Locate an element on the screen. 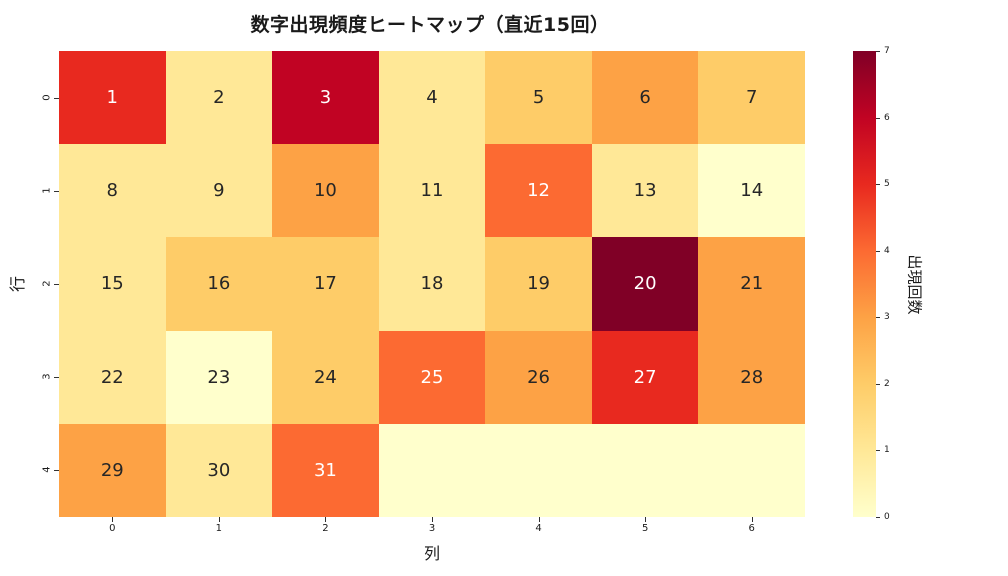 This screenshot has height=576, width=1008. heatmap-cell: 12 is located at coordinates (538, 191).